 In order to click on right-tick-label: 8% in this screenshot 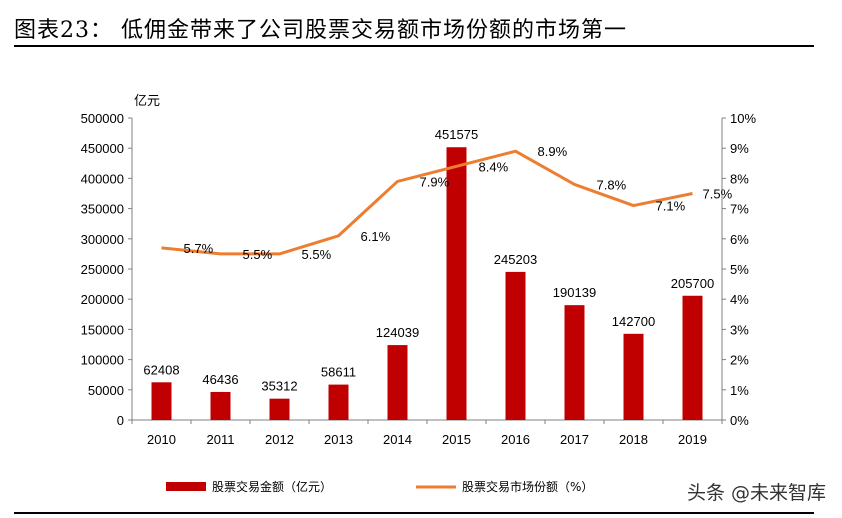, I will do `click(739, 178)`.